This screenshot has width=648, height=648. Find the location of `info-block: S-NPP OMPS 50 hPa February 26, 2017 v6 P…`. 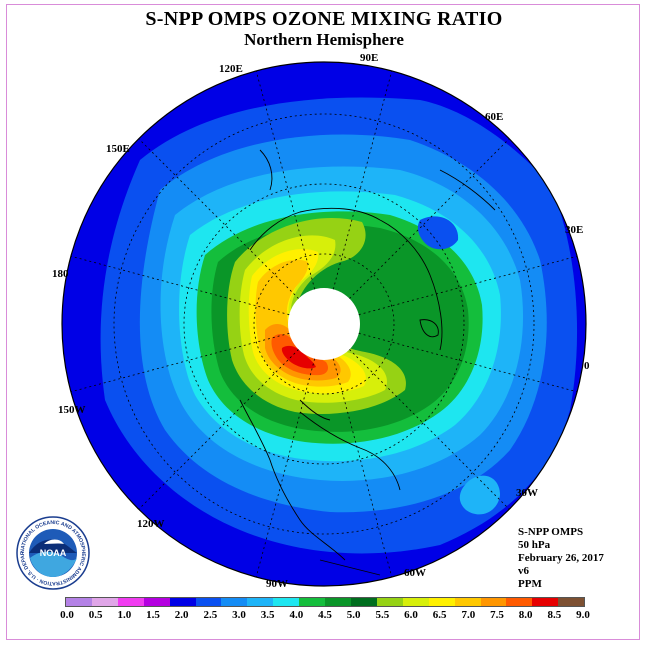

info-block: S-NPP OMPS 50 hPa February 26, 2017 v6 P… is located at coordinates (561, 558).